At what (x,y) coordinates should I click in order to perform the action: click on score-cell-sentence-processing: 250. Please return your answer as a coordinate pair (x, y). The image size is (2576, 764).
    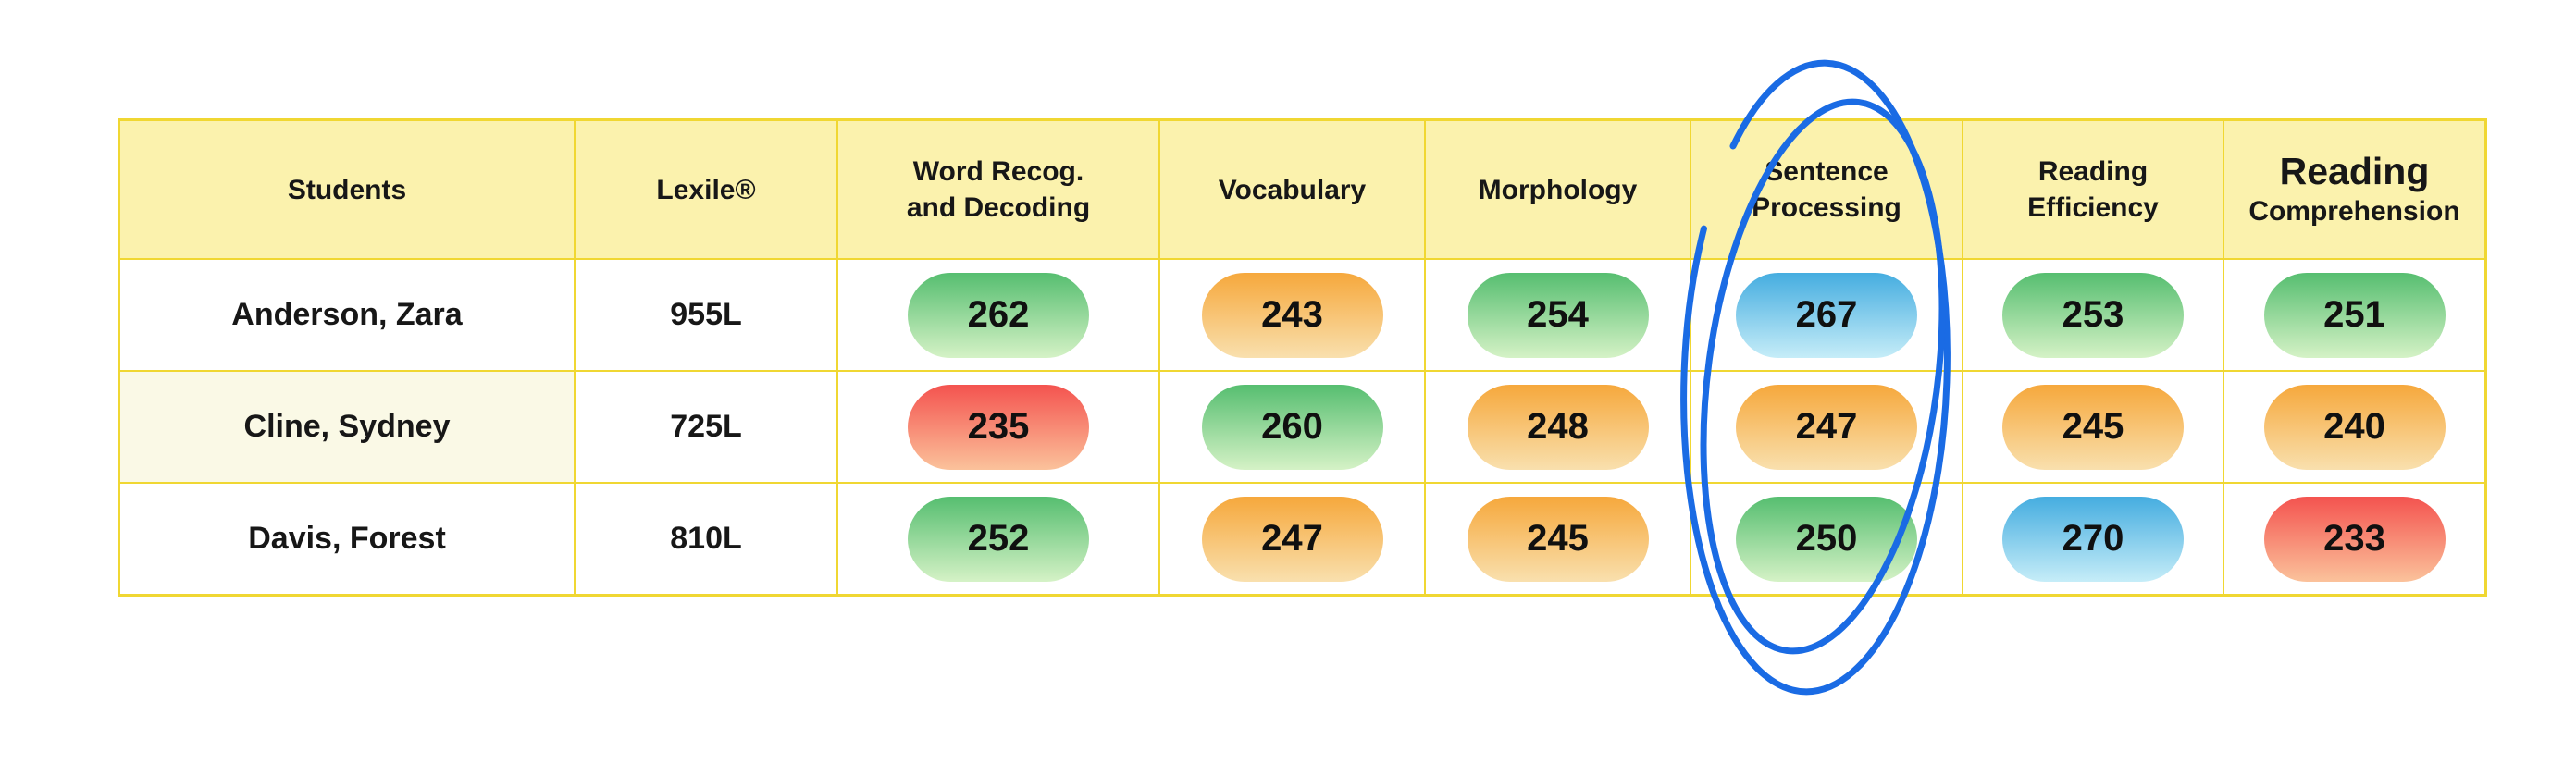
    Looking at the image, I should click on (1827, 539).